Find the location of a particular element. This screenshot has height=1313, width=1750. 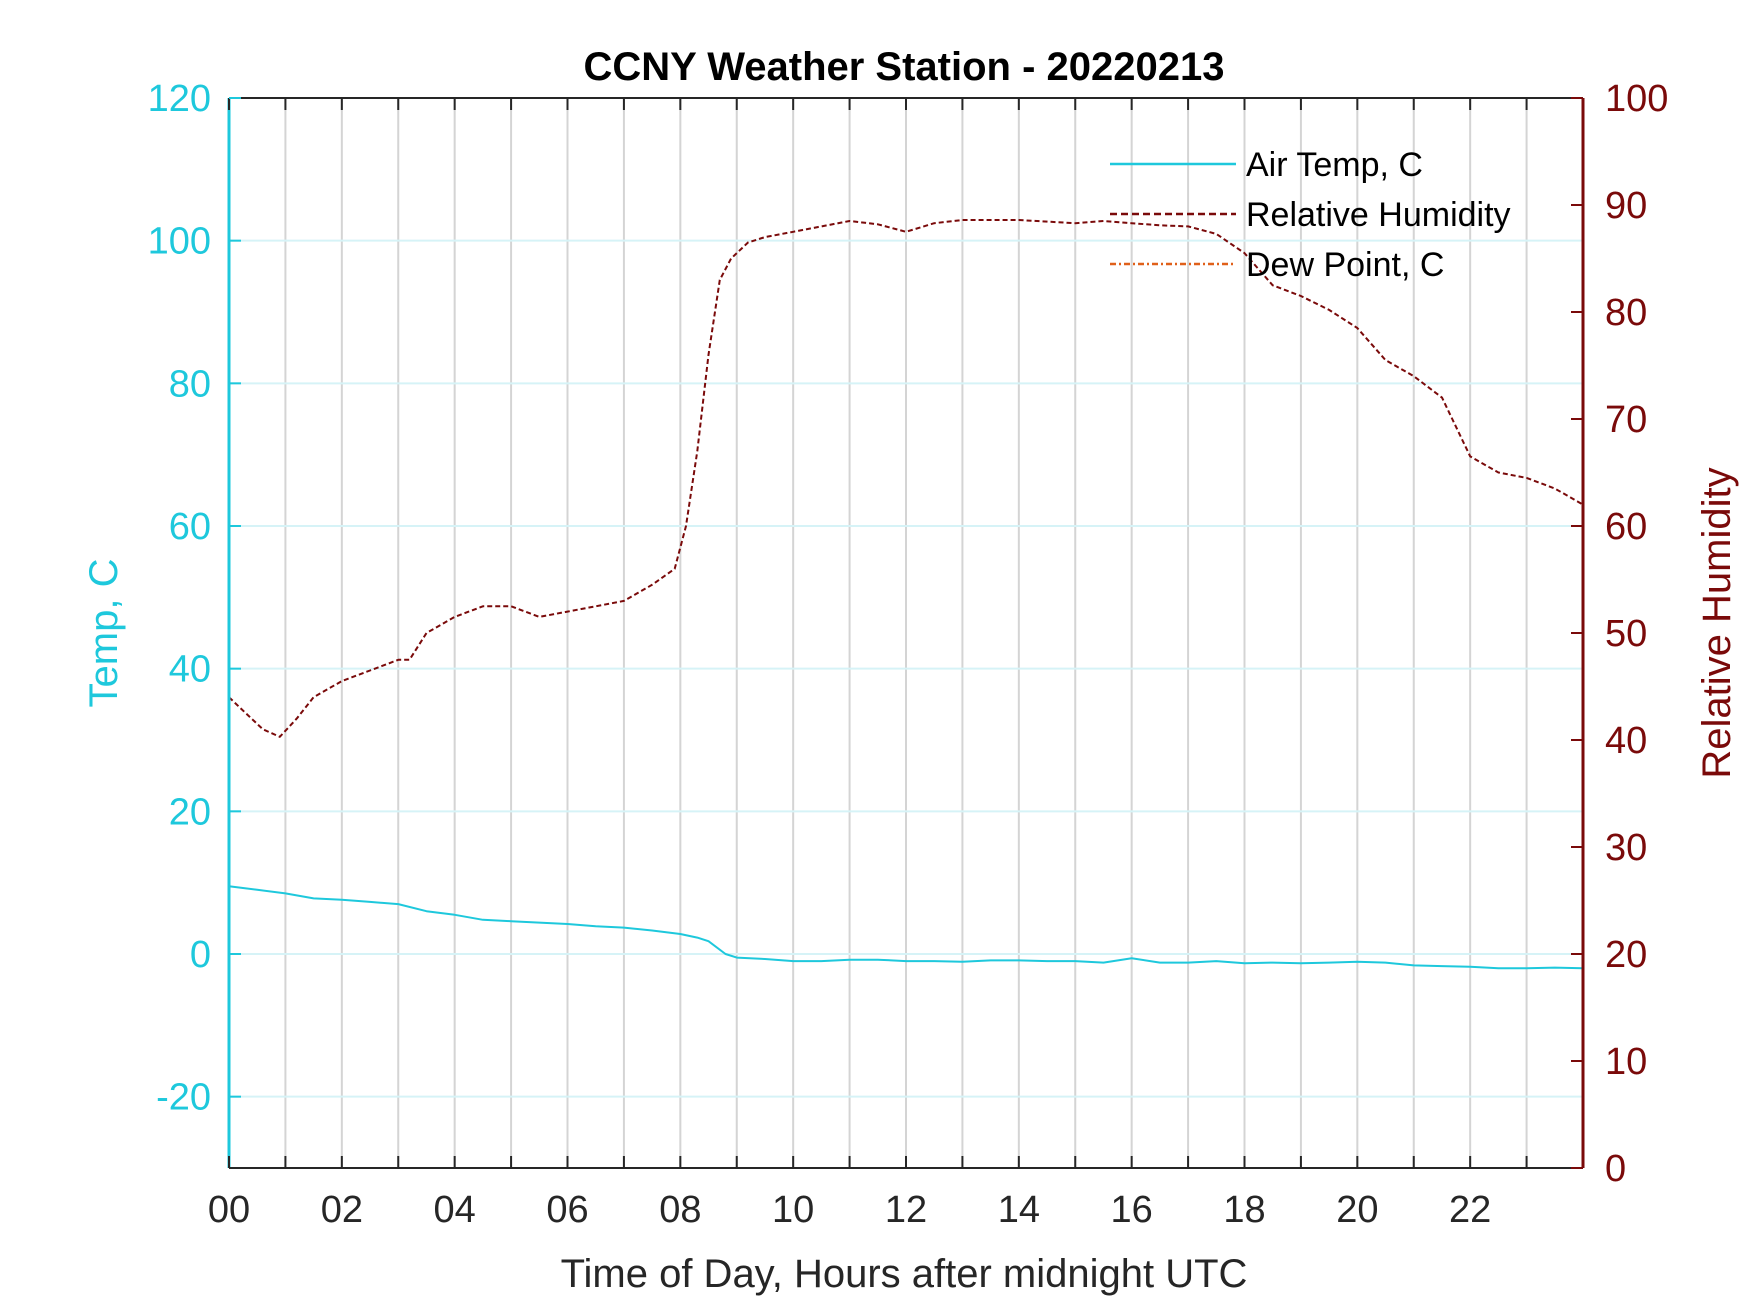

left-tick-label: 0 is located at coordinates (200, 955).